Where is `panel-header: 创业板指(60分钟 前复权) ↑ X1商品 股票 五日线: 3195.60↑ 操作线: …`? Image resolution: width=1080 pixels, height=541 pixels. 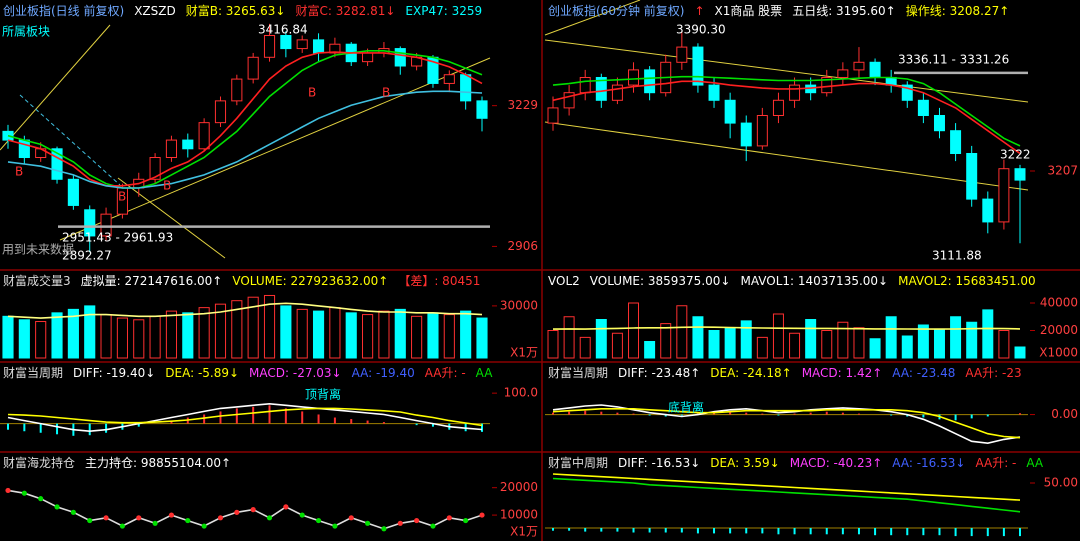 panel-header: 创业板指(60分钟 前复权) ↑ X1商品 股票 五日线: 3195.60↑ 操作线: … is located at coordinates (778, 10).